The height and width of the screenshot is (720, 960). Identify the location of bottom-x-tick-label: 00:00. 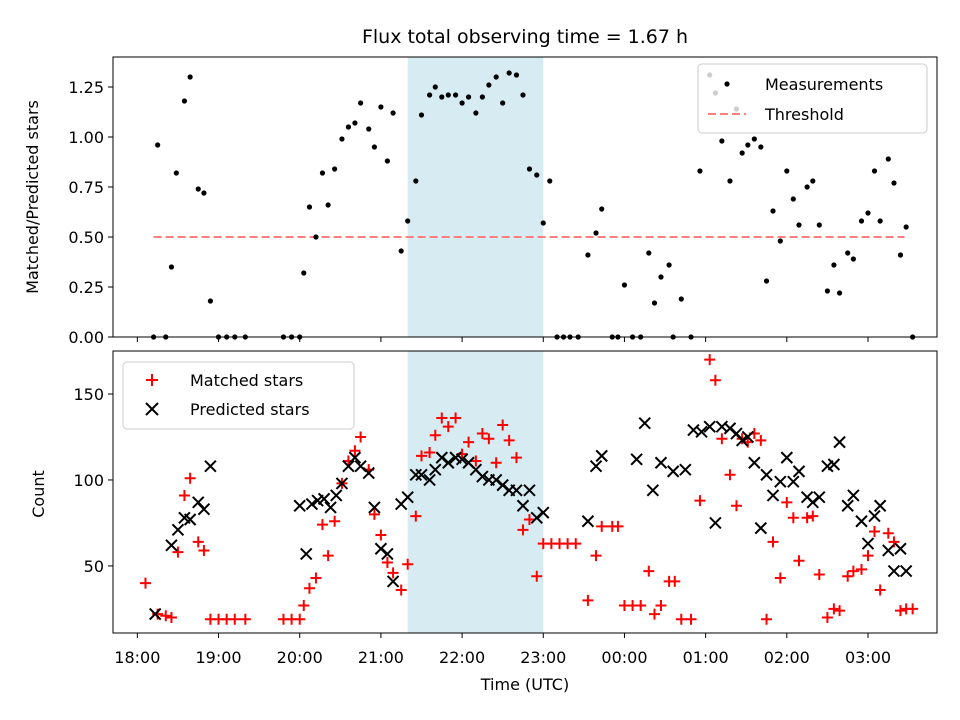
(624, 657).